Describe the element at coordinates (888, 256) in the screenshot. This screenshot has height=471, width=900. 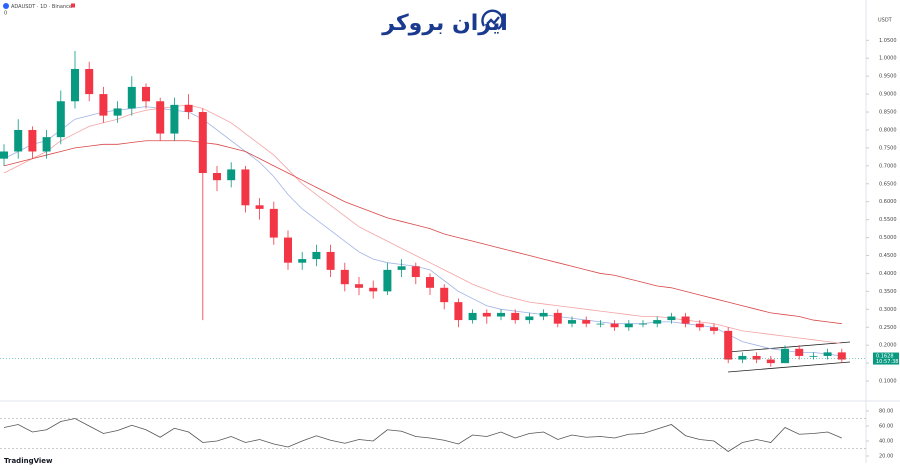
I see `y-tick-label: 0.4500` at that location.